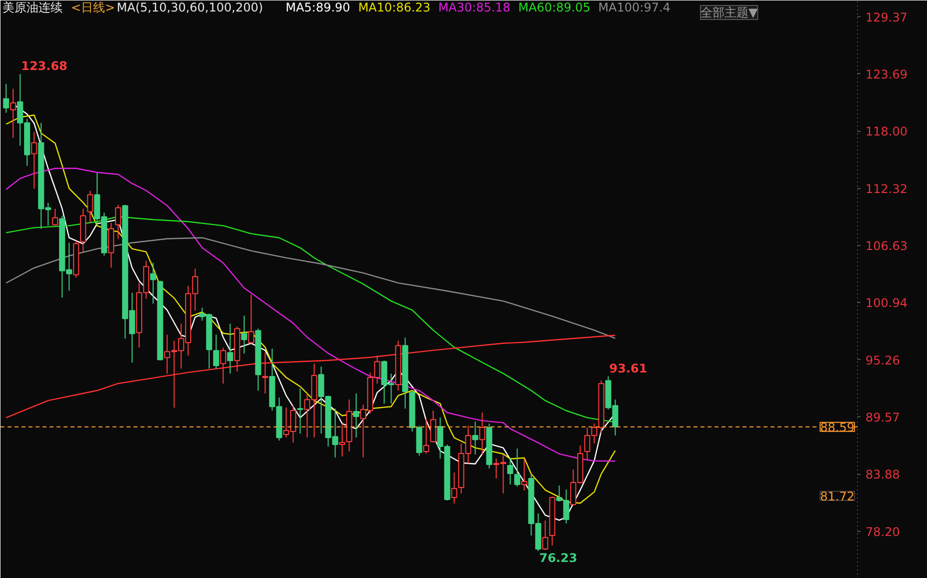  I want to click on y-tick-label: 83.88, so click(883, 475).